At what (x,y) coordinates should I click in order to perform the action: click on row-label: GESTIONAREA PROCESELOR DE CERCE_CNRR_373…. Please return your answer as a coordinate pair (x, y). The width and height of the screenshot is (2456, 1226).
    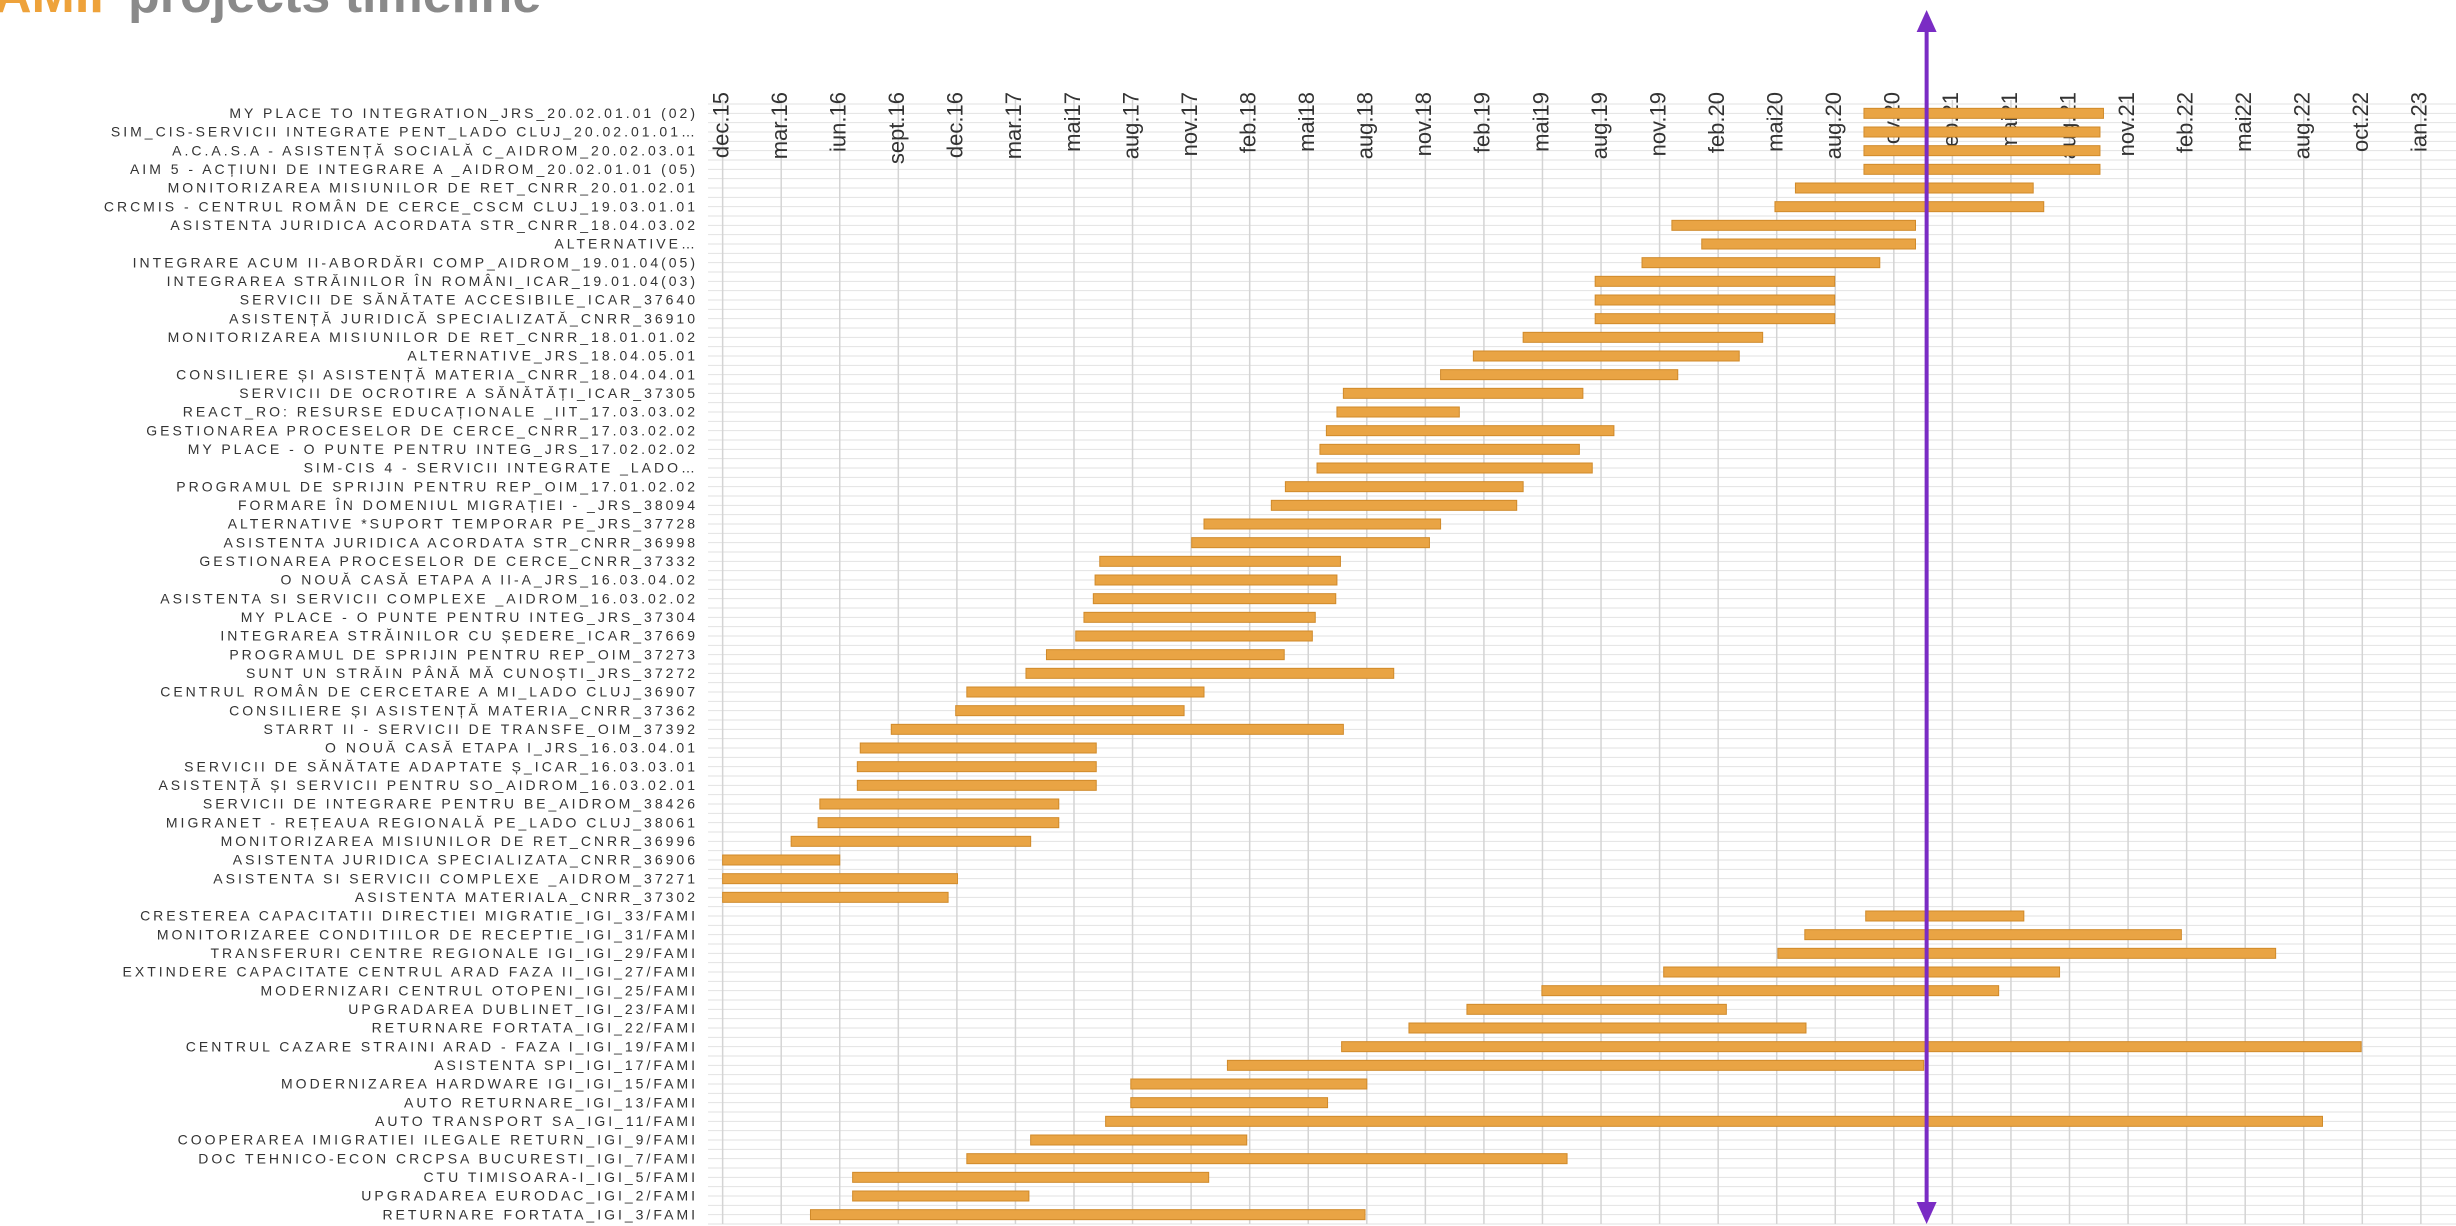
    Looking at the image, I should click on (448, 561).